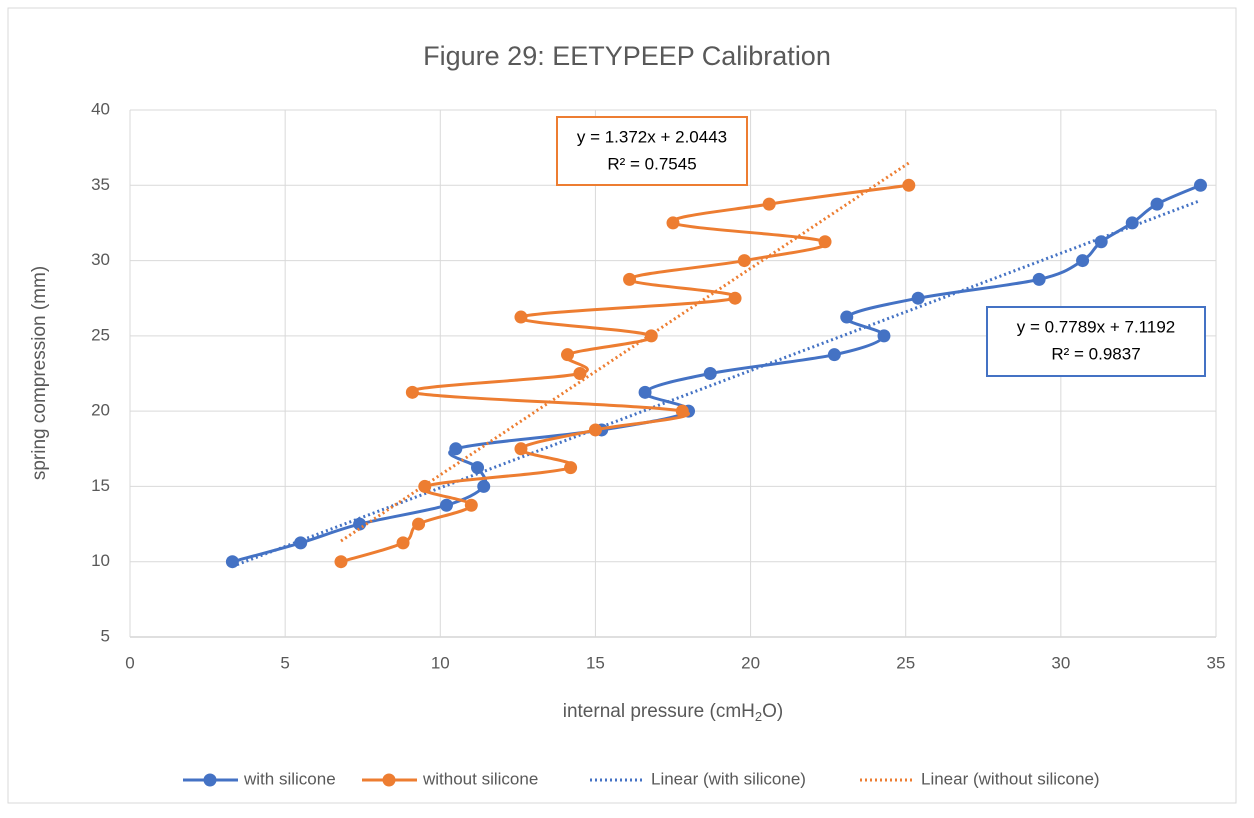 This screenshot has height=818, width=1254. I want to click on y-tick-label: 35, so click(100, 184).